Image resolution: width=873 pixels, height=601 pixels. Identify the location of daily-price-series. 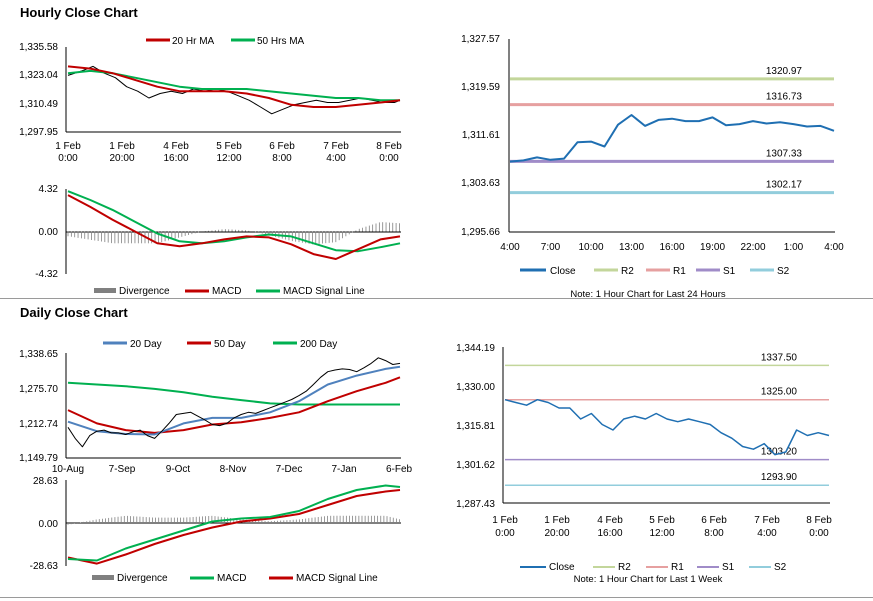
(234, 402).